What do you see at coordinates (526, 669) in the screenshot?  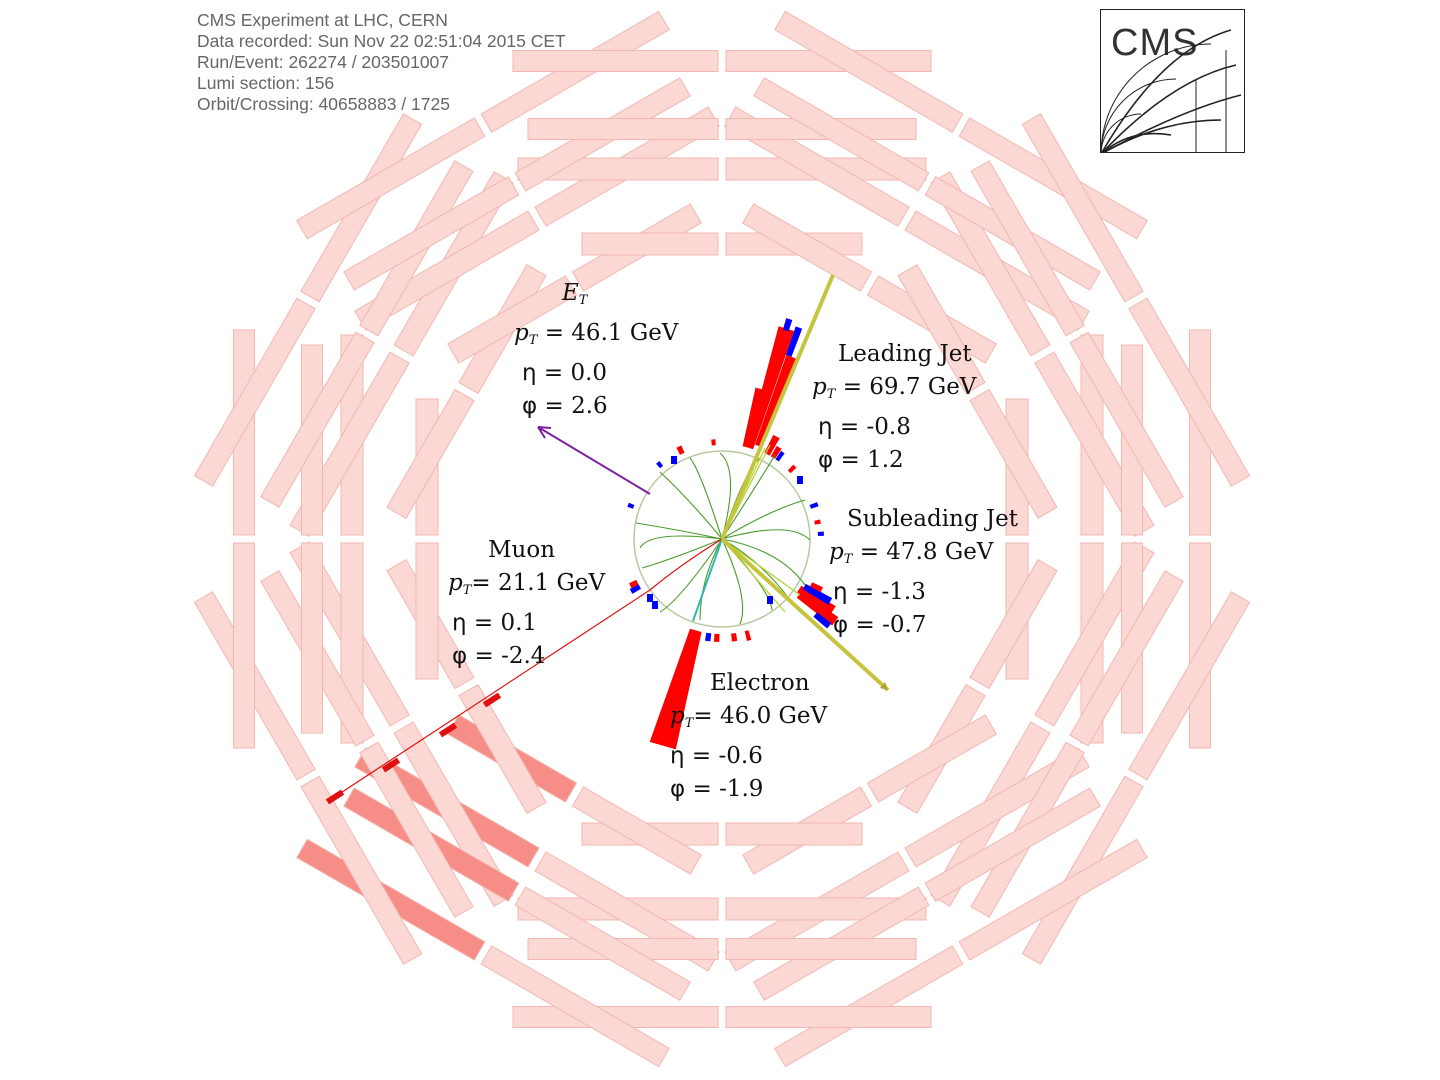 I see `muon-track` at bounding box center [526, 669].